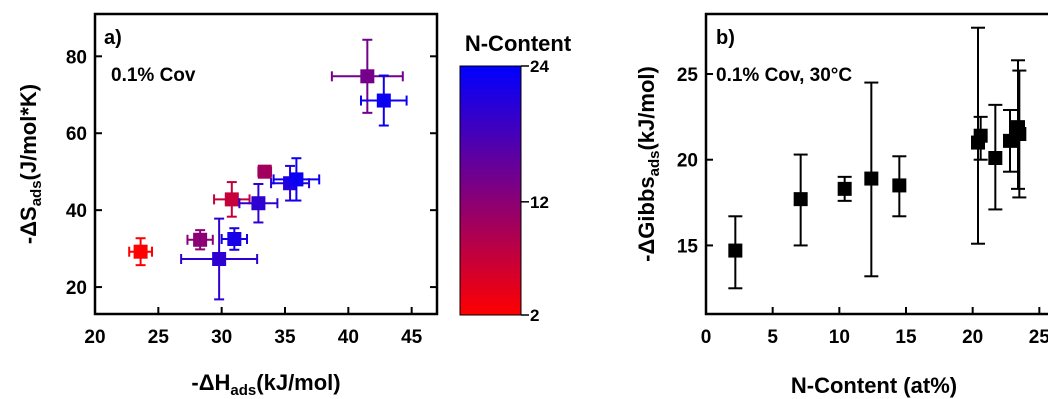 The height and width of the screenshot is (399, 1048). Describe the element at coordinates (518, 43) in the screenshot. I see `colorbar-title: N-Content` at that location.